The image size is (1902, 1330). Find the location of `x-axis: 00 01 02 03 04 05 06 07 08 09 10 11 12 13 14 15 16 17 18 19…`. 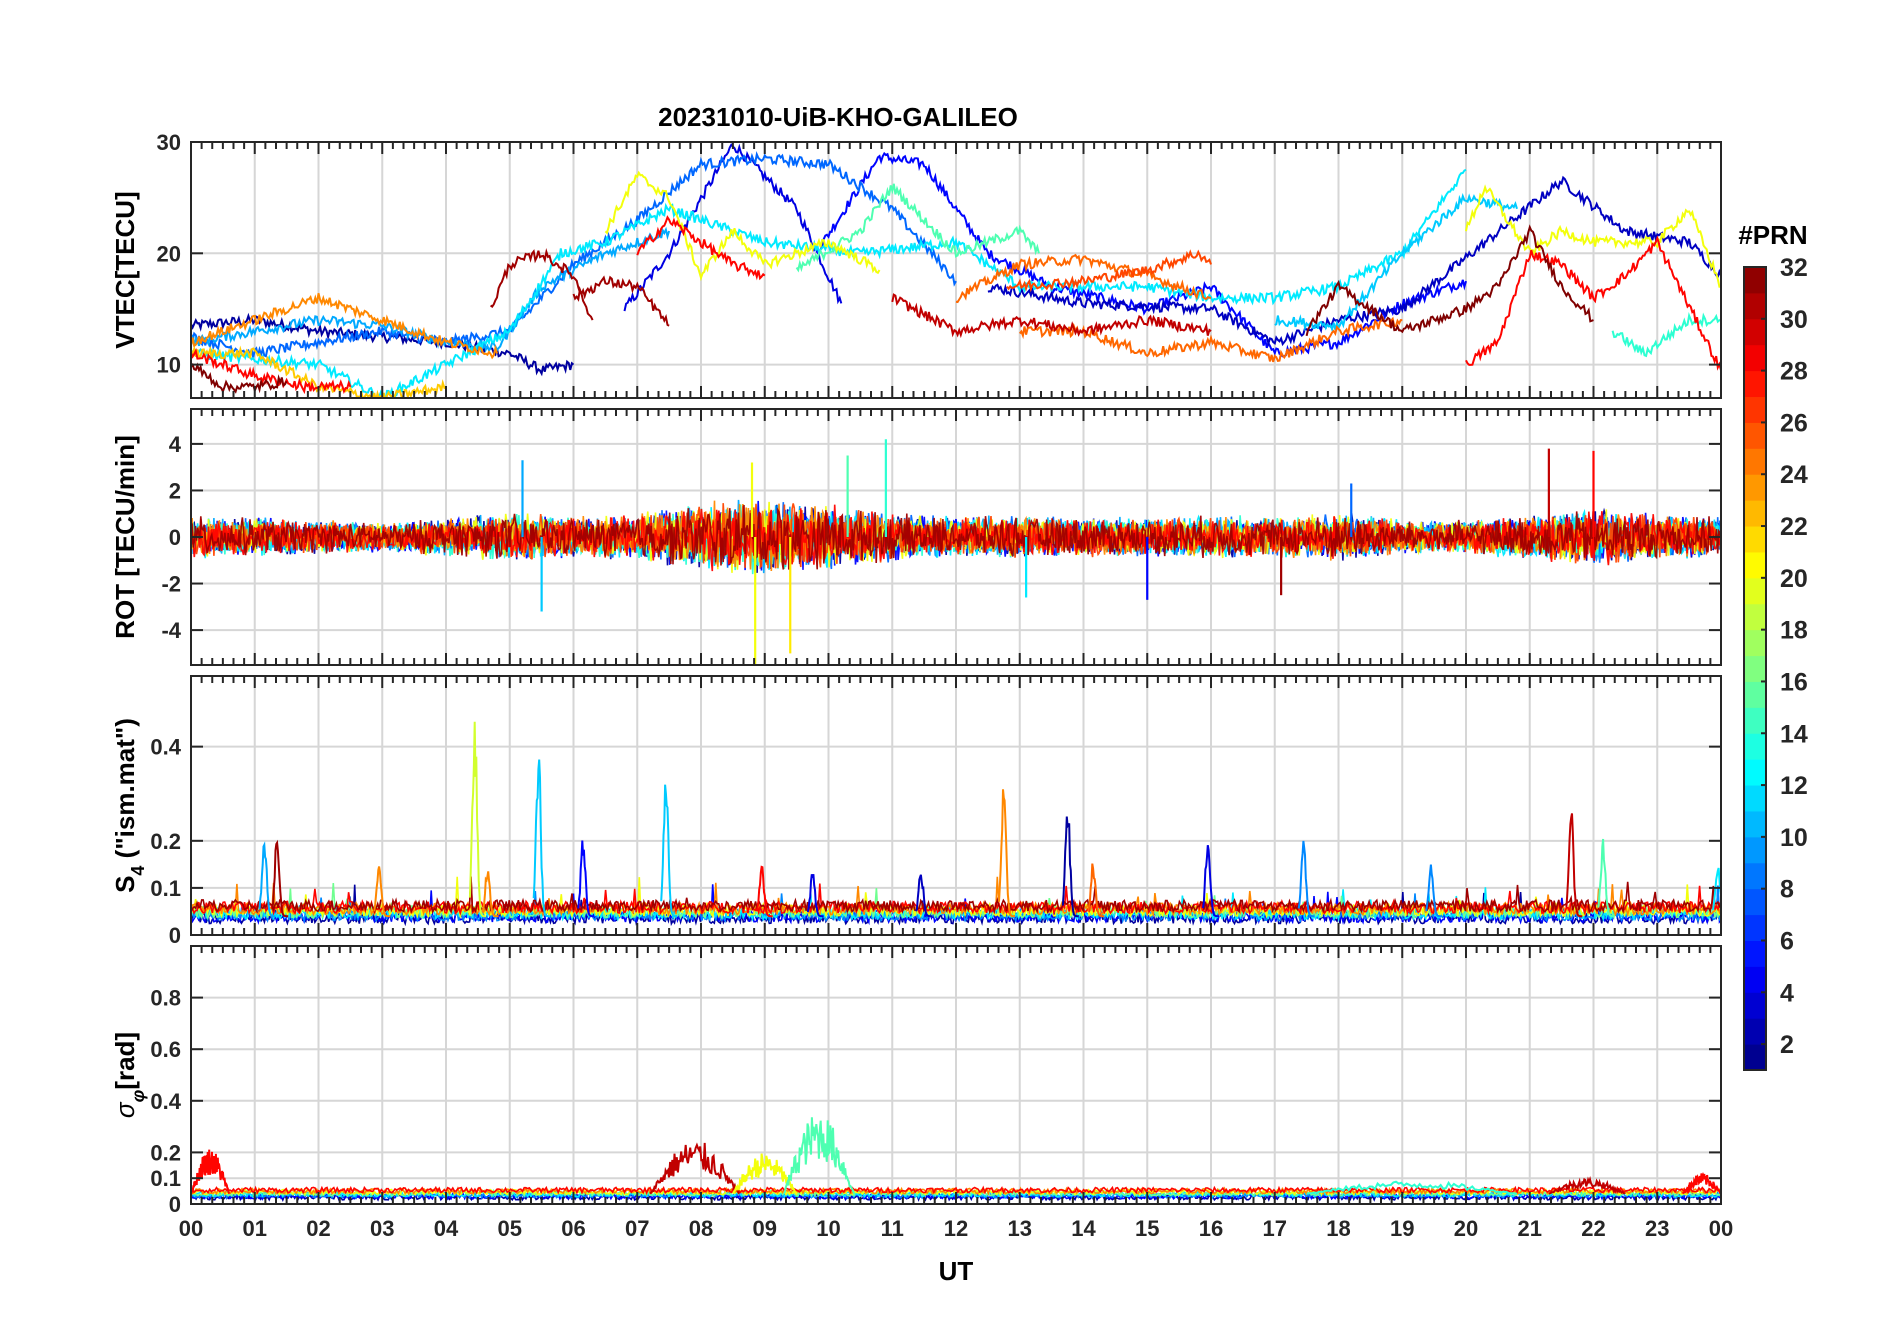

x-axis: 00 01 02 03 04 05 06 07 08 09 10 11 12 13 14 15 16 17 18 19… is located at coordinates (956, 1251).